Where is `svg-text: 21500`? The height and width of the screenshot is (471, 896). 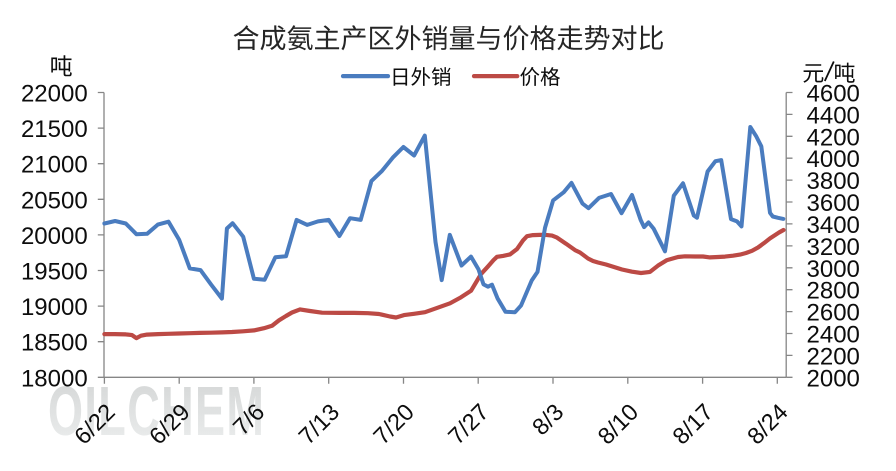 svg-text: 21500 is located at coordinates (54, 129).